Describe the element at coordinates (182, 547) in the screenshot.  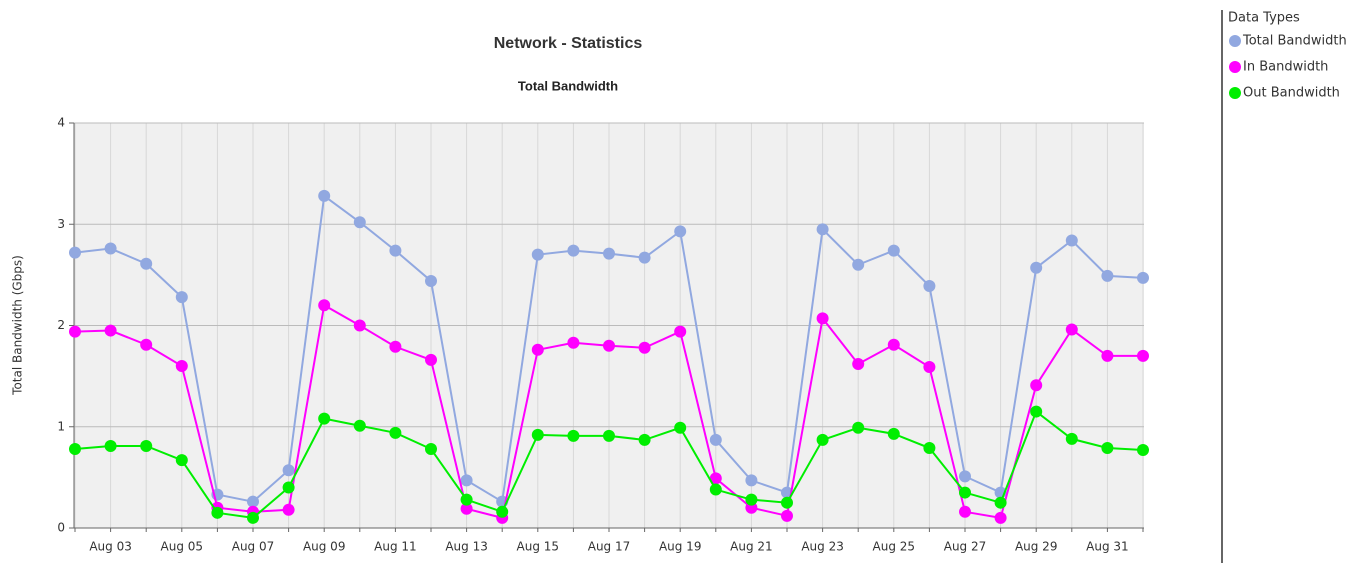
I see `x-tick-label: Aug 05` at that location.